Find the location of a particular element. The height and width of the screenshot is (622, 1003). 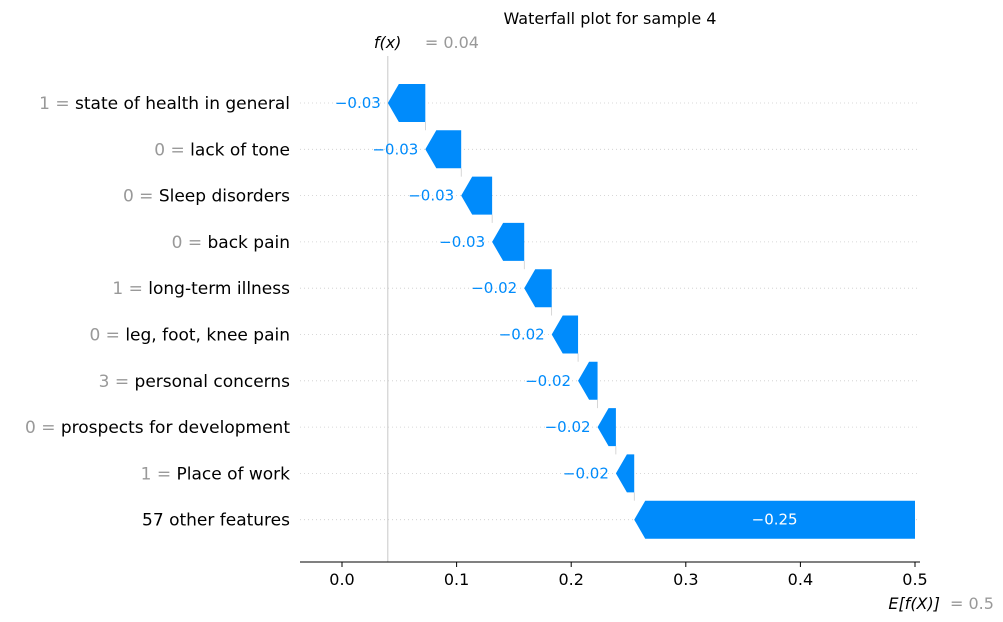

feature-value: 3 = is located at coordinates (117, 382).